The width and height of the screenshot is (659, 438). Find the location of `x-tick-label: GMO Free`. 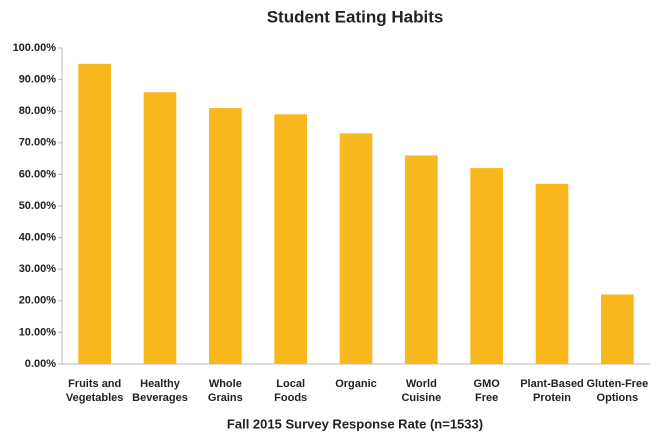

x-tick-label: GMO Free is located at coordinates (487, 391).